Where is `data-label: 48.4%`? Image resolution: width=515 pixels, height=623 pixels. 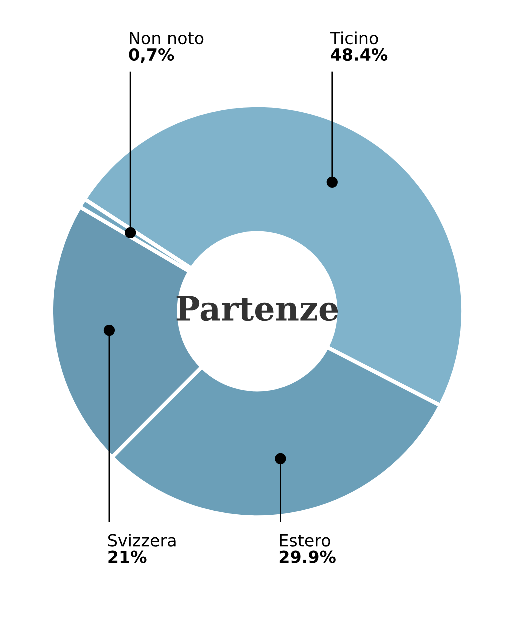
data-label: 48.4% is located at coordinates (359, 55).